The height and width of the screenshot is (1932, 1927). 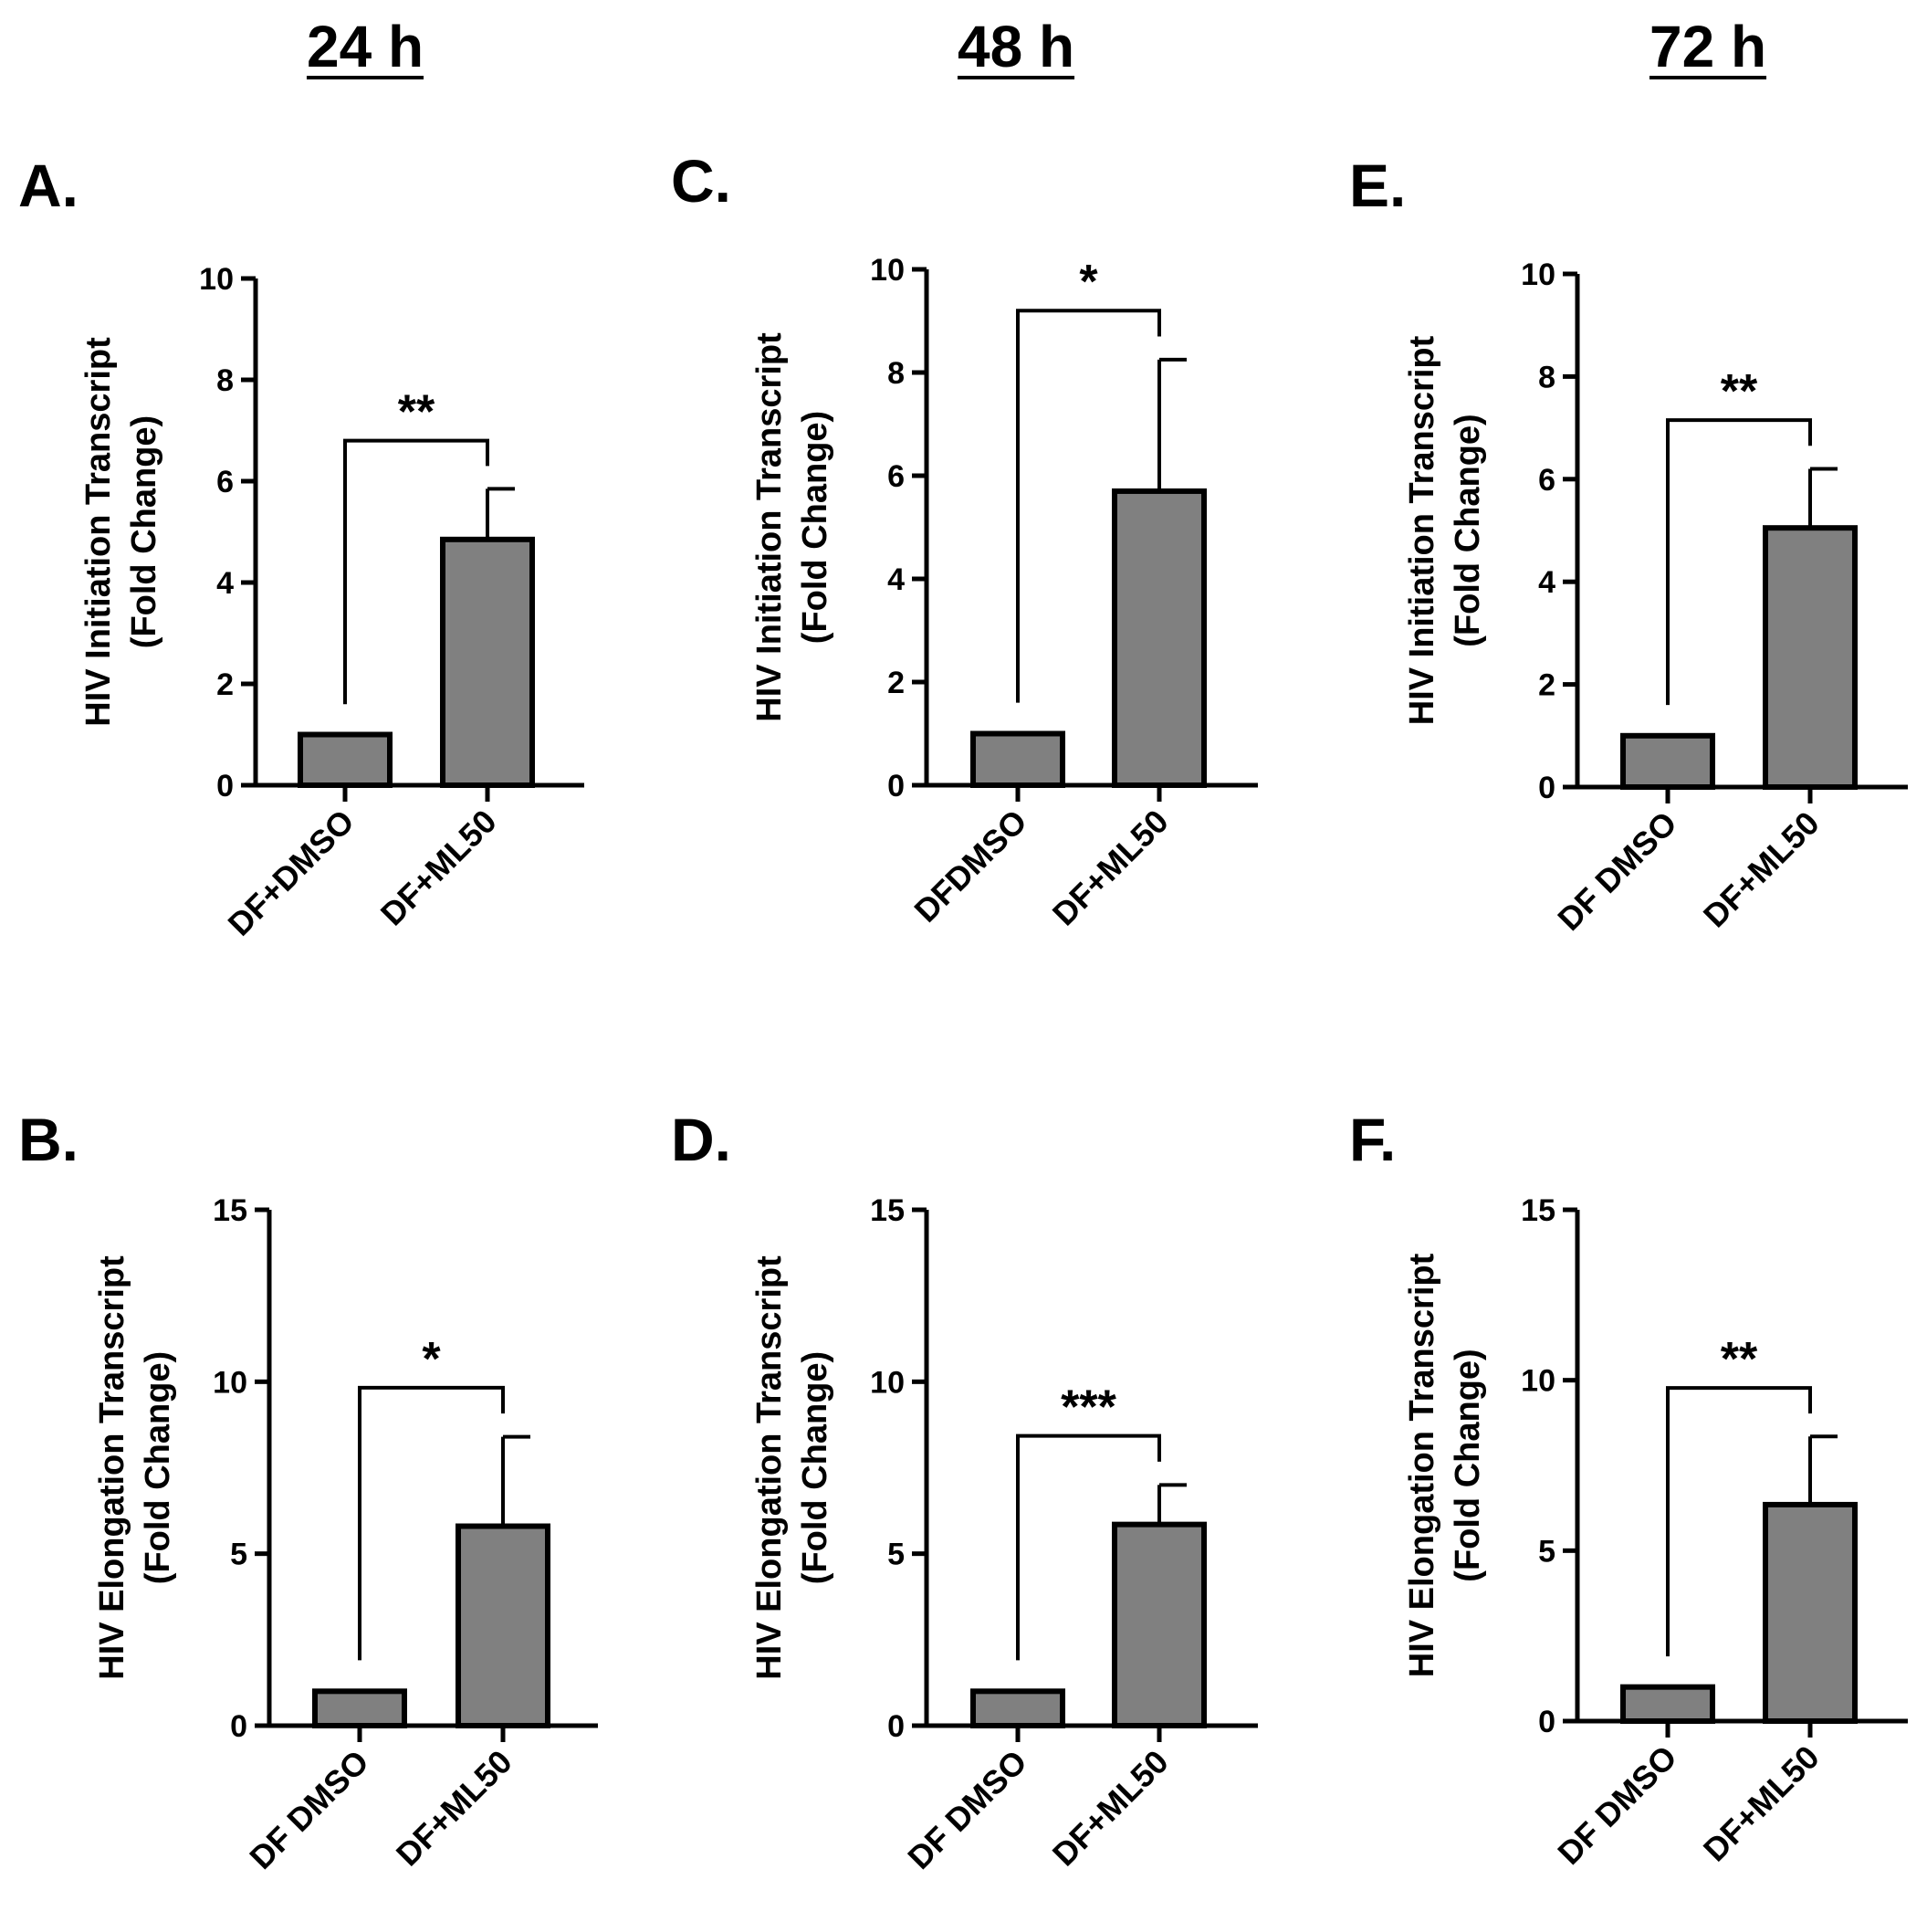 I want to click on significance-label: ***, so click(x=1088, y=1408).